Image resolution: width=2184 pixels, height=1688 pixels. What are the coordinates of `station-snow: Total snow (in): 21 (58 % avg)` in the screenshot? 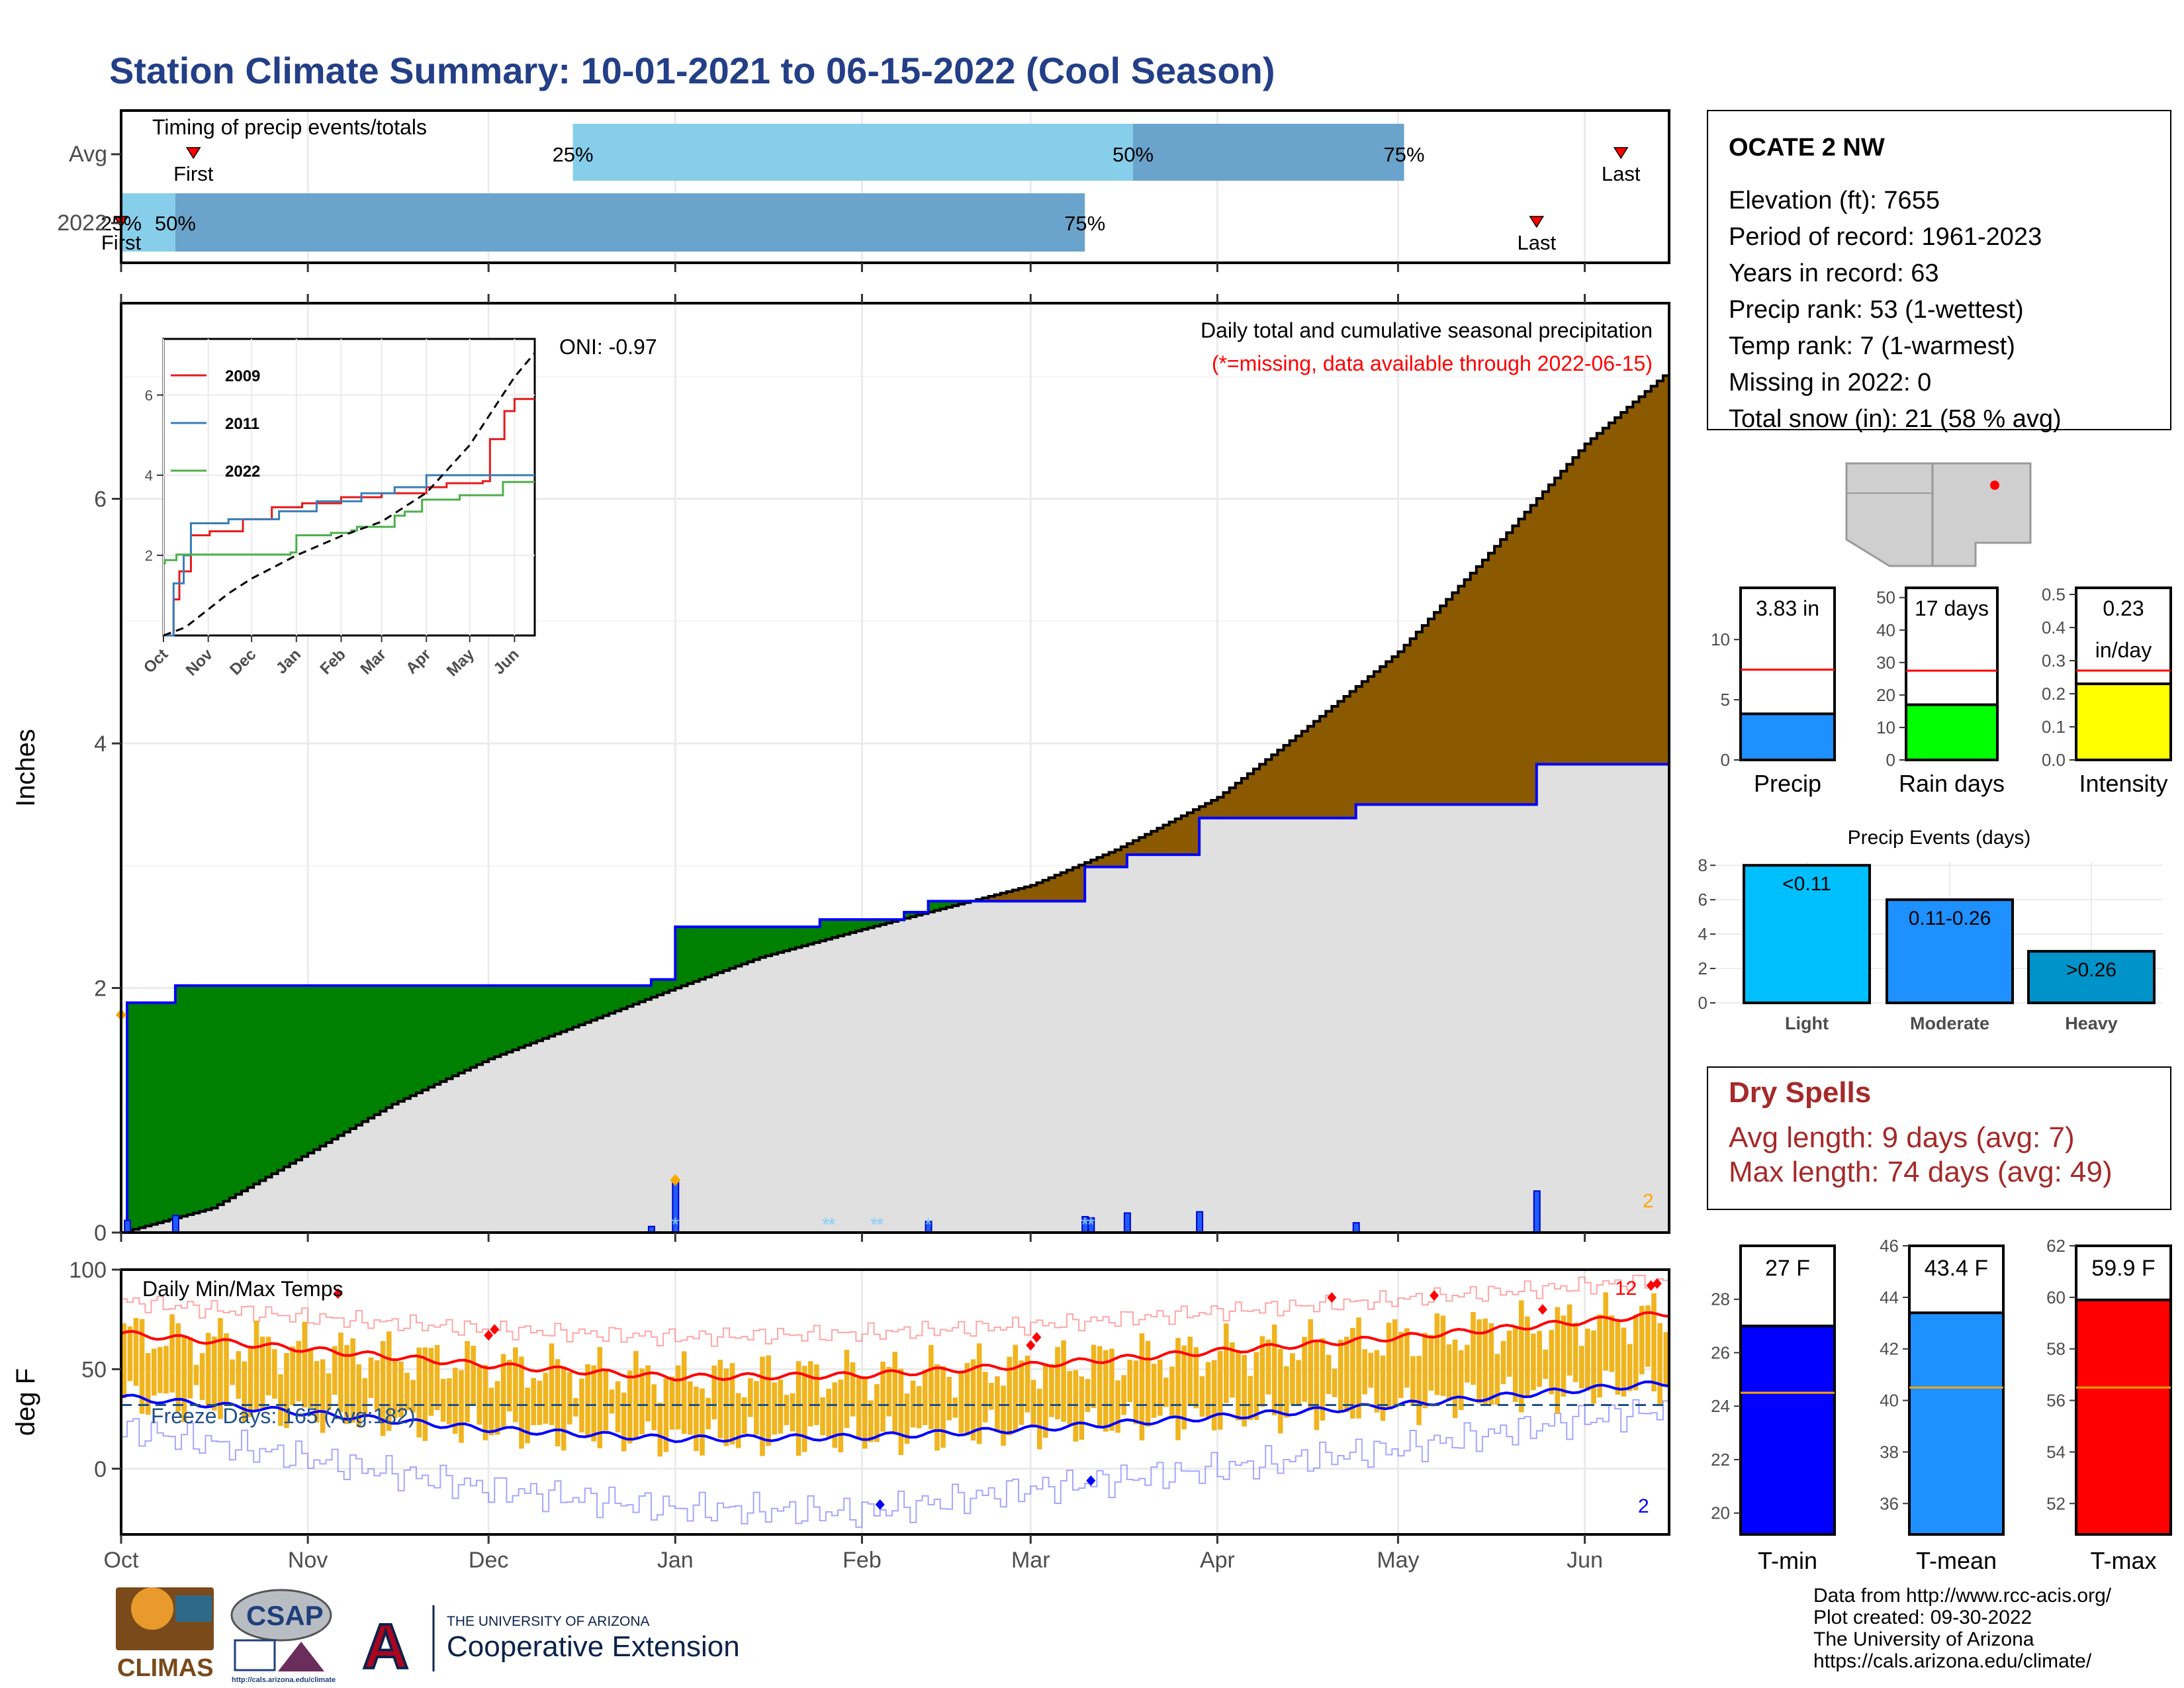 It's located at (1895, 419).